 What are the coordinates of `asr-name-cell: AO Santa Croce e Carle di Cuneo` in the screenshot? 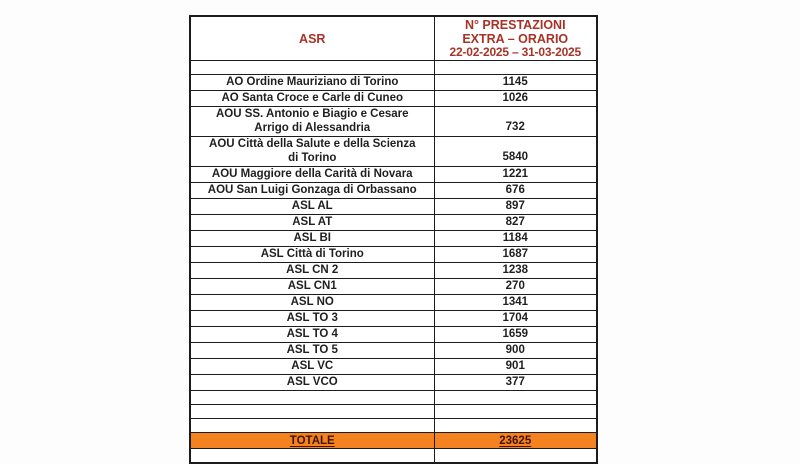 It's located at (312, 98).